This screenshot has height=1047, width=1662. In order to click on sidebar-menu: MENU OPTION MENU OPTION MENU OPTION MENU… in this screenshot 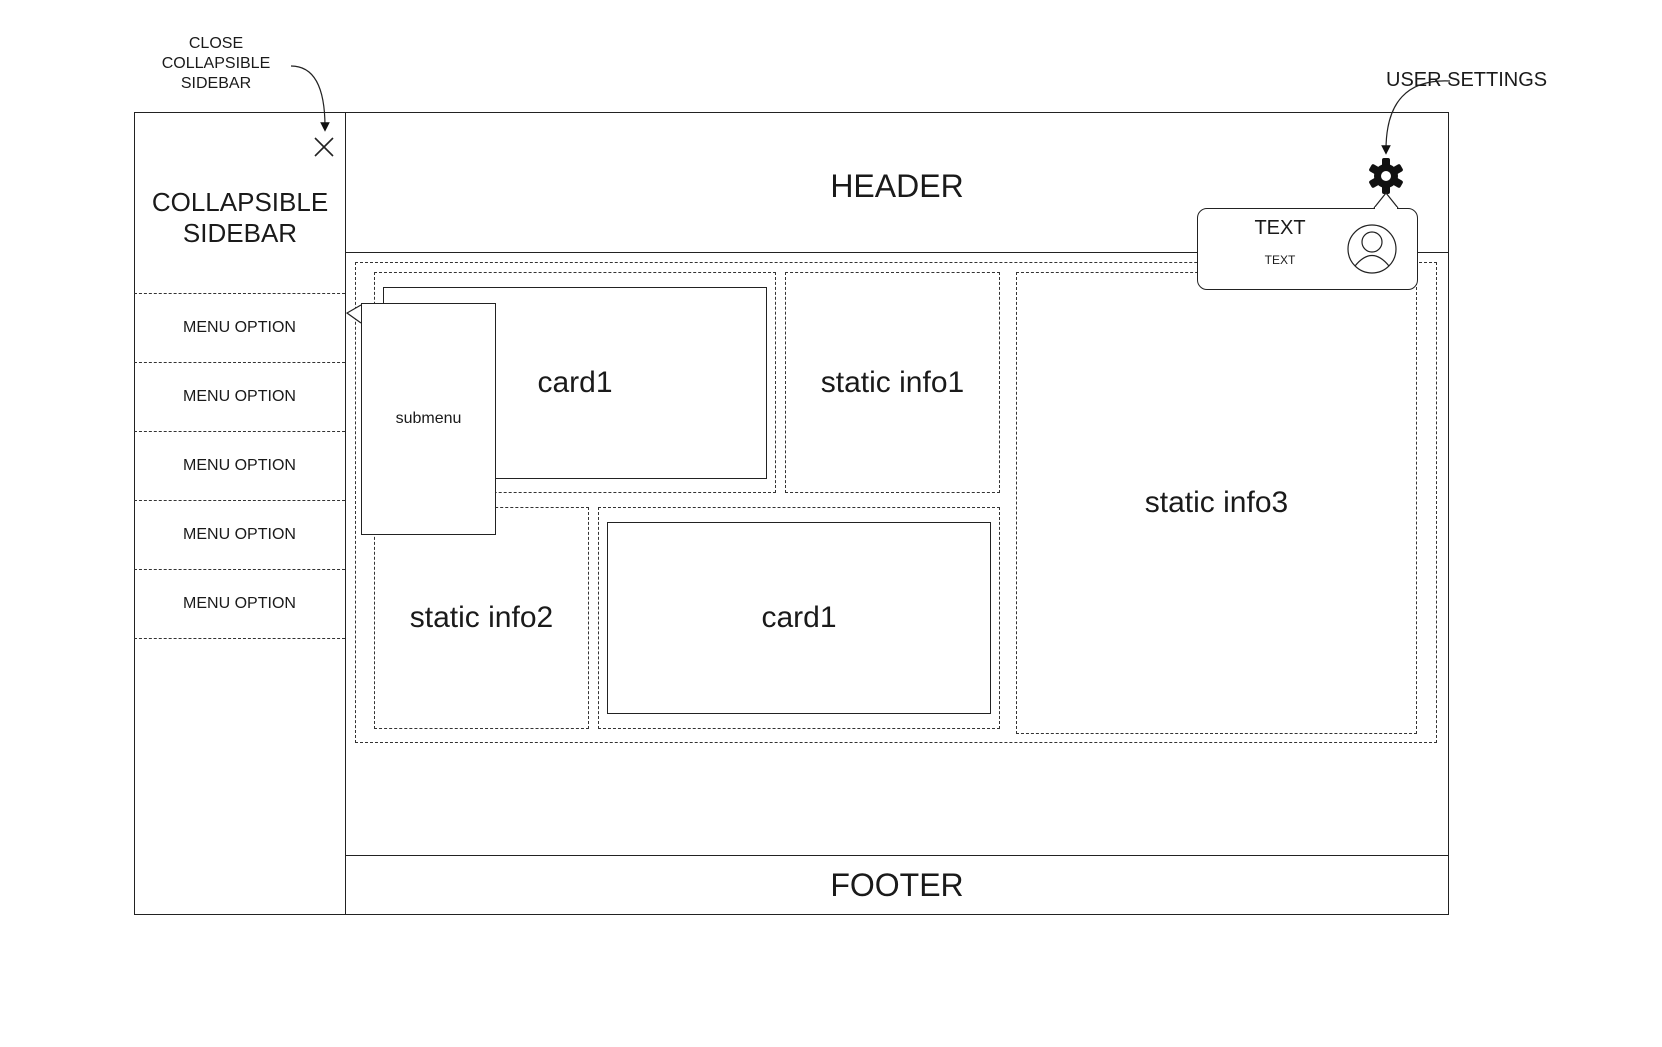, I will do `click(239, 466)`.